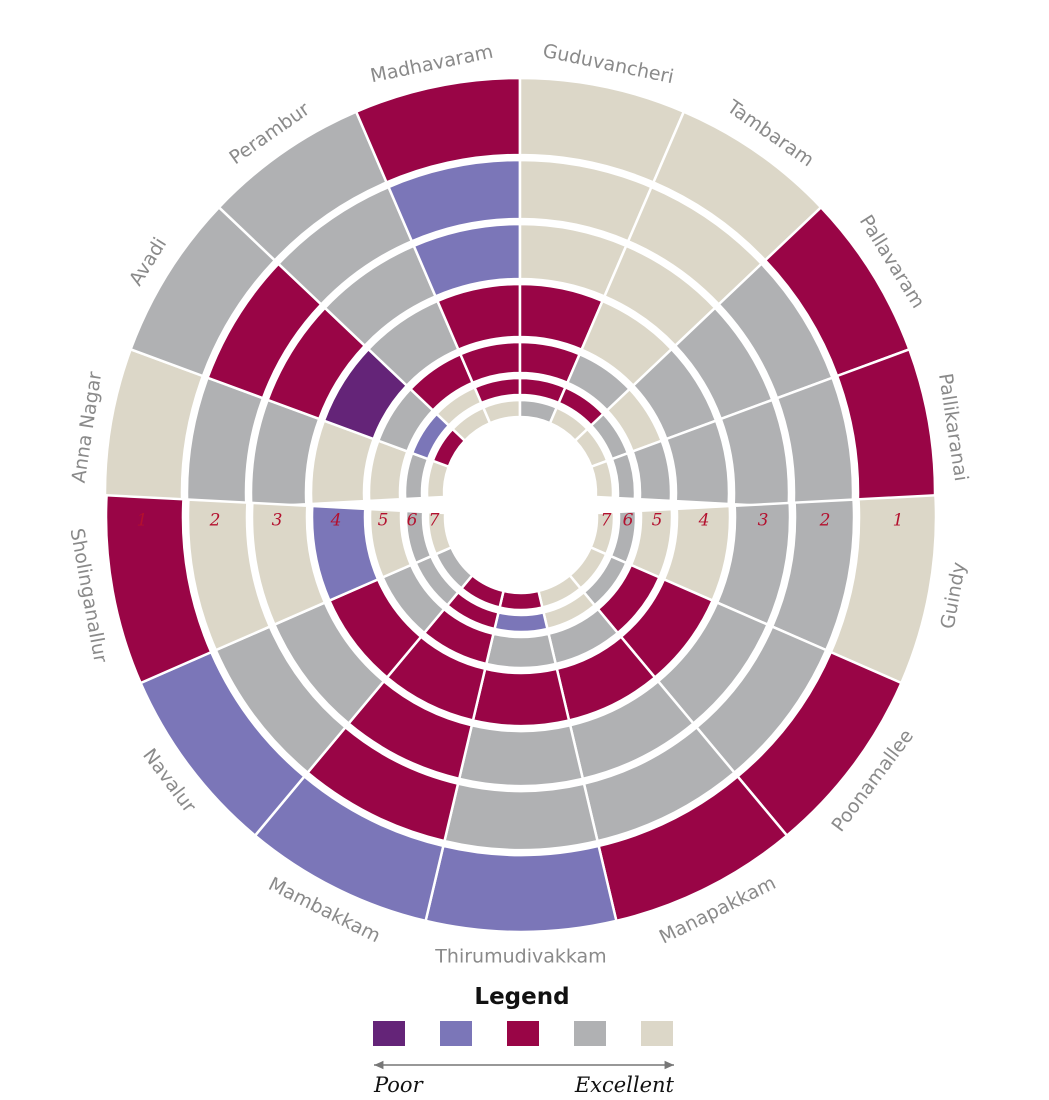 The image size is (1049, 1100). What do you see at coordinates (521, 997) in the screenshot?
I see `legend-title: Legend` at bounding box center [521, 997].